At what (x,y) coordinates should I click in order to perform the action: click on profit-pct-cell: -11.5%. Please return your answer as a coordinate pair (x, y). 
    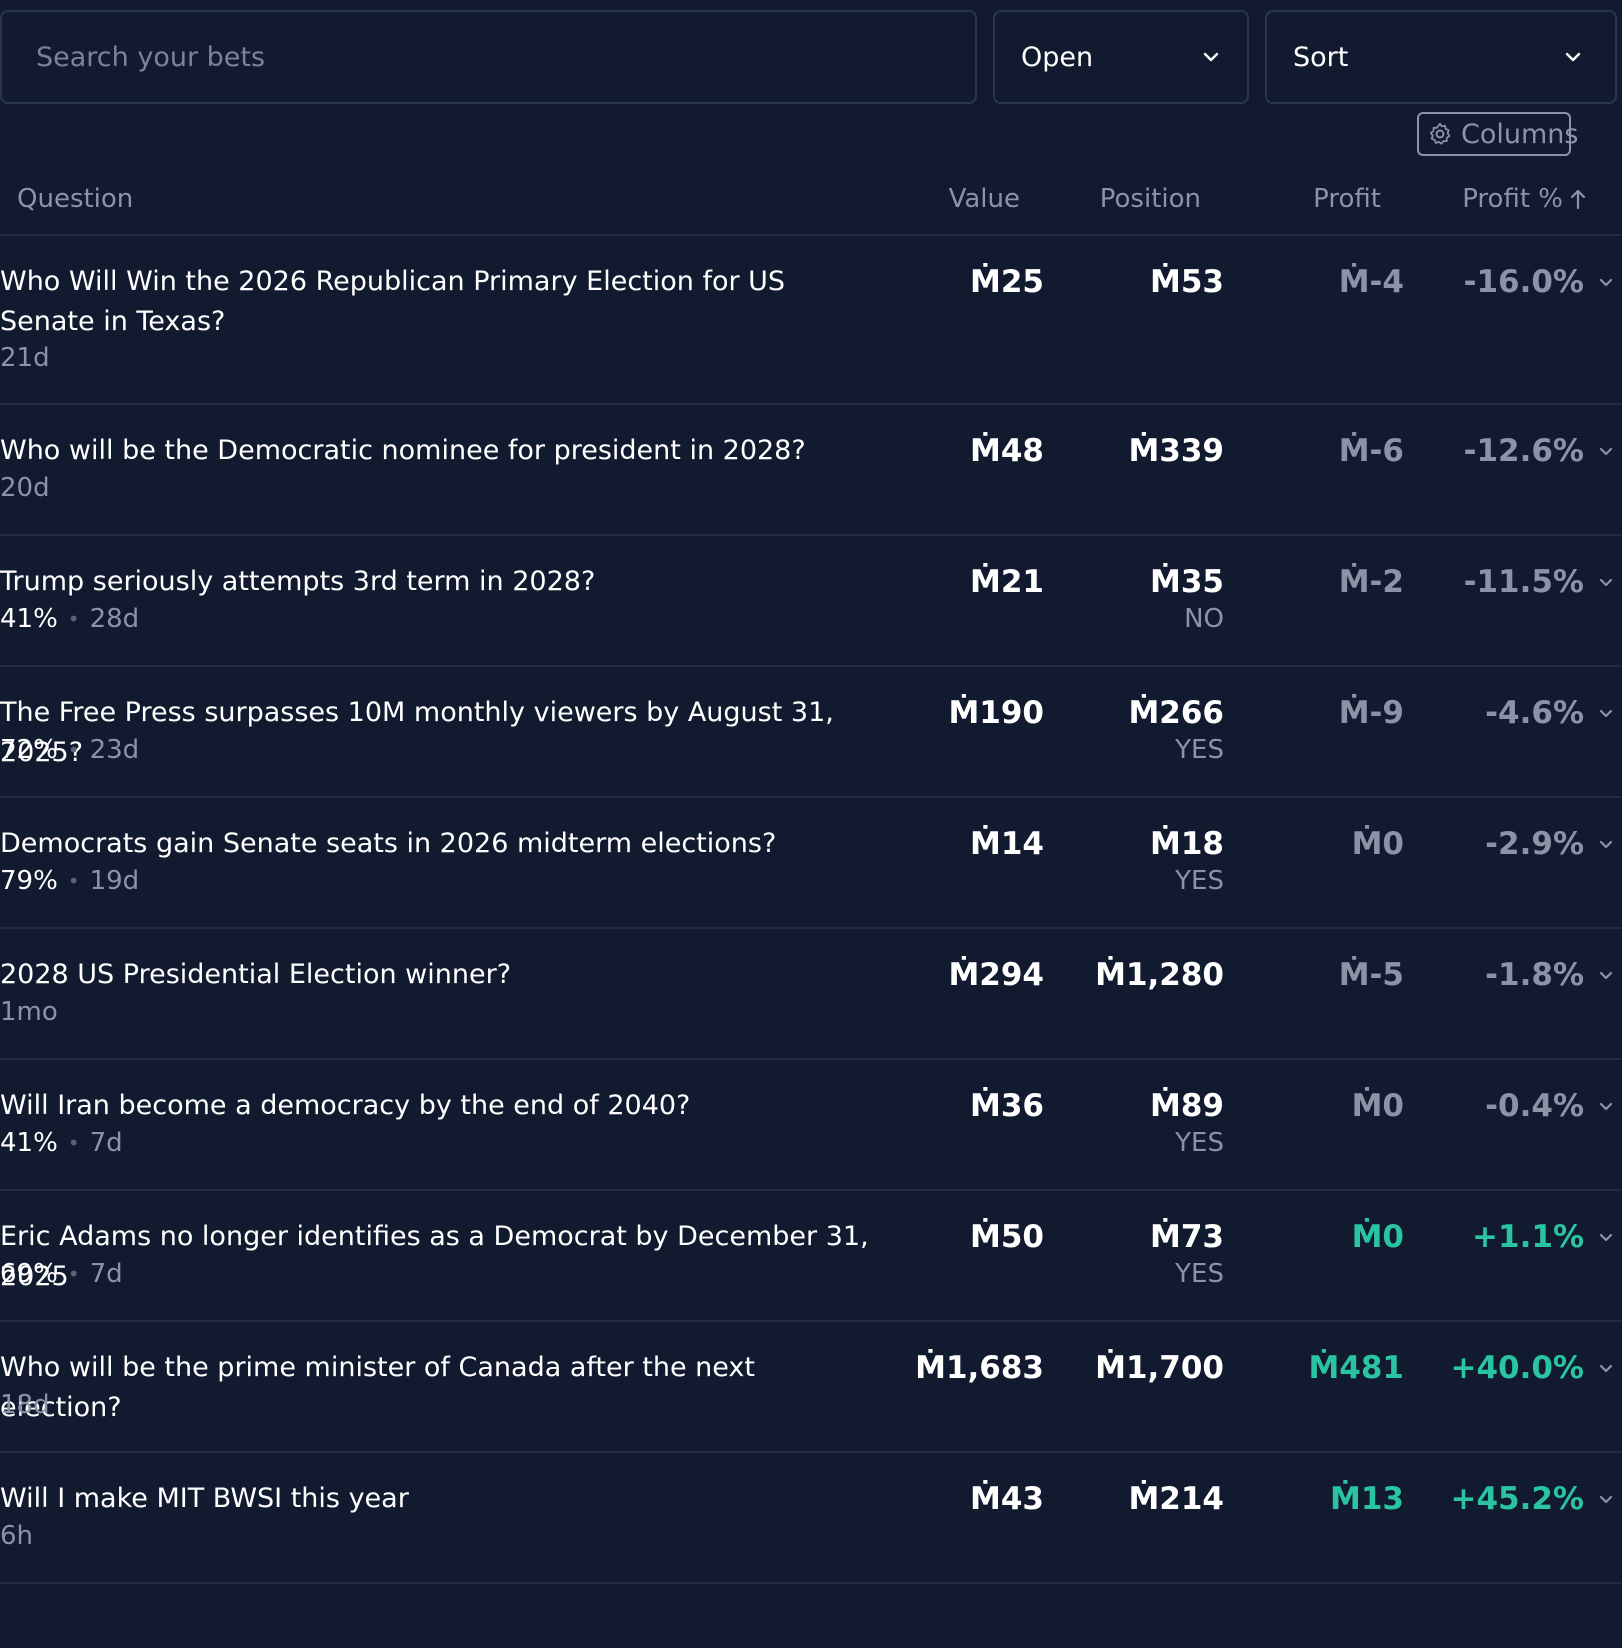
    Looking at the image, I should click on (1523, 582).